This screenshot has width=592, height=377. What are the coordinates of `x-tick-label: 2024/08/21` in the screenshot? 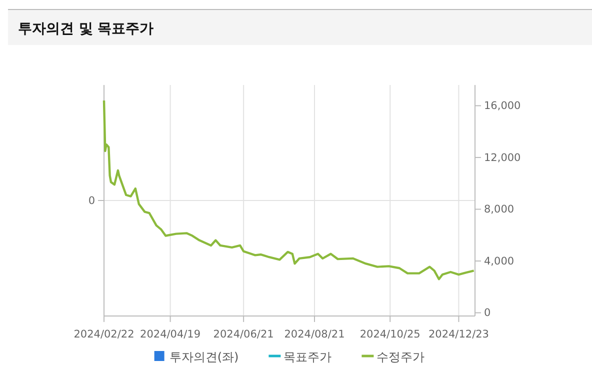 It's located at (314, 334).